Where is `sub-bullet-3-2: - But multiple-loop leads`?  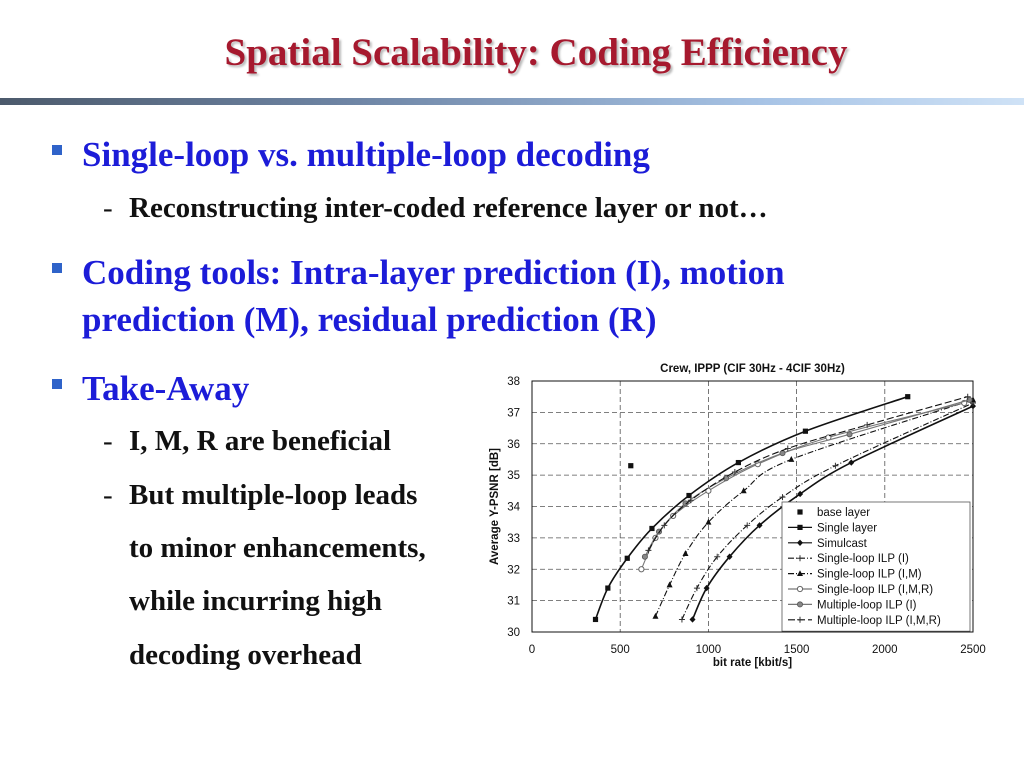 sub-bullet-3-2: - But multiple-loop leads is located at coordinates (260, 495).